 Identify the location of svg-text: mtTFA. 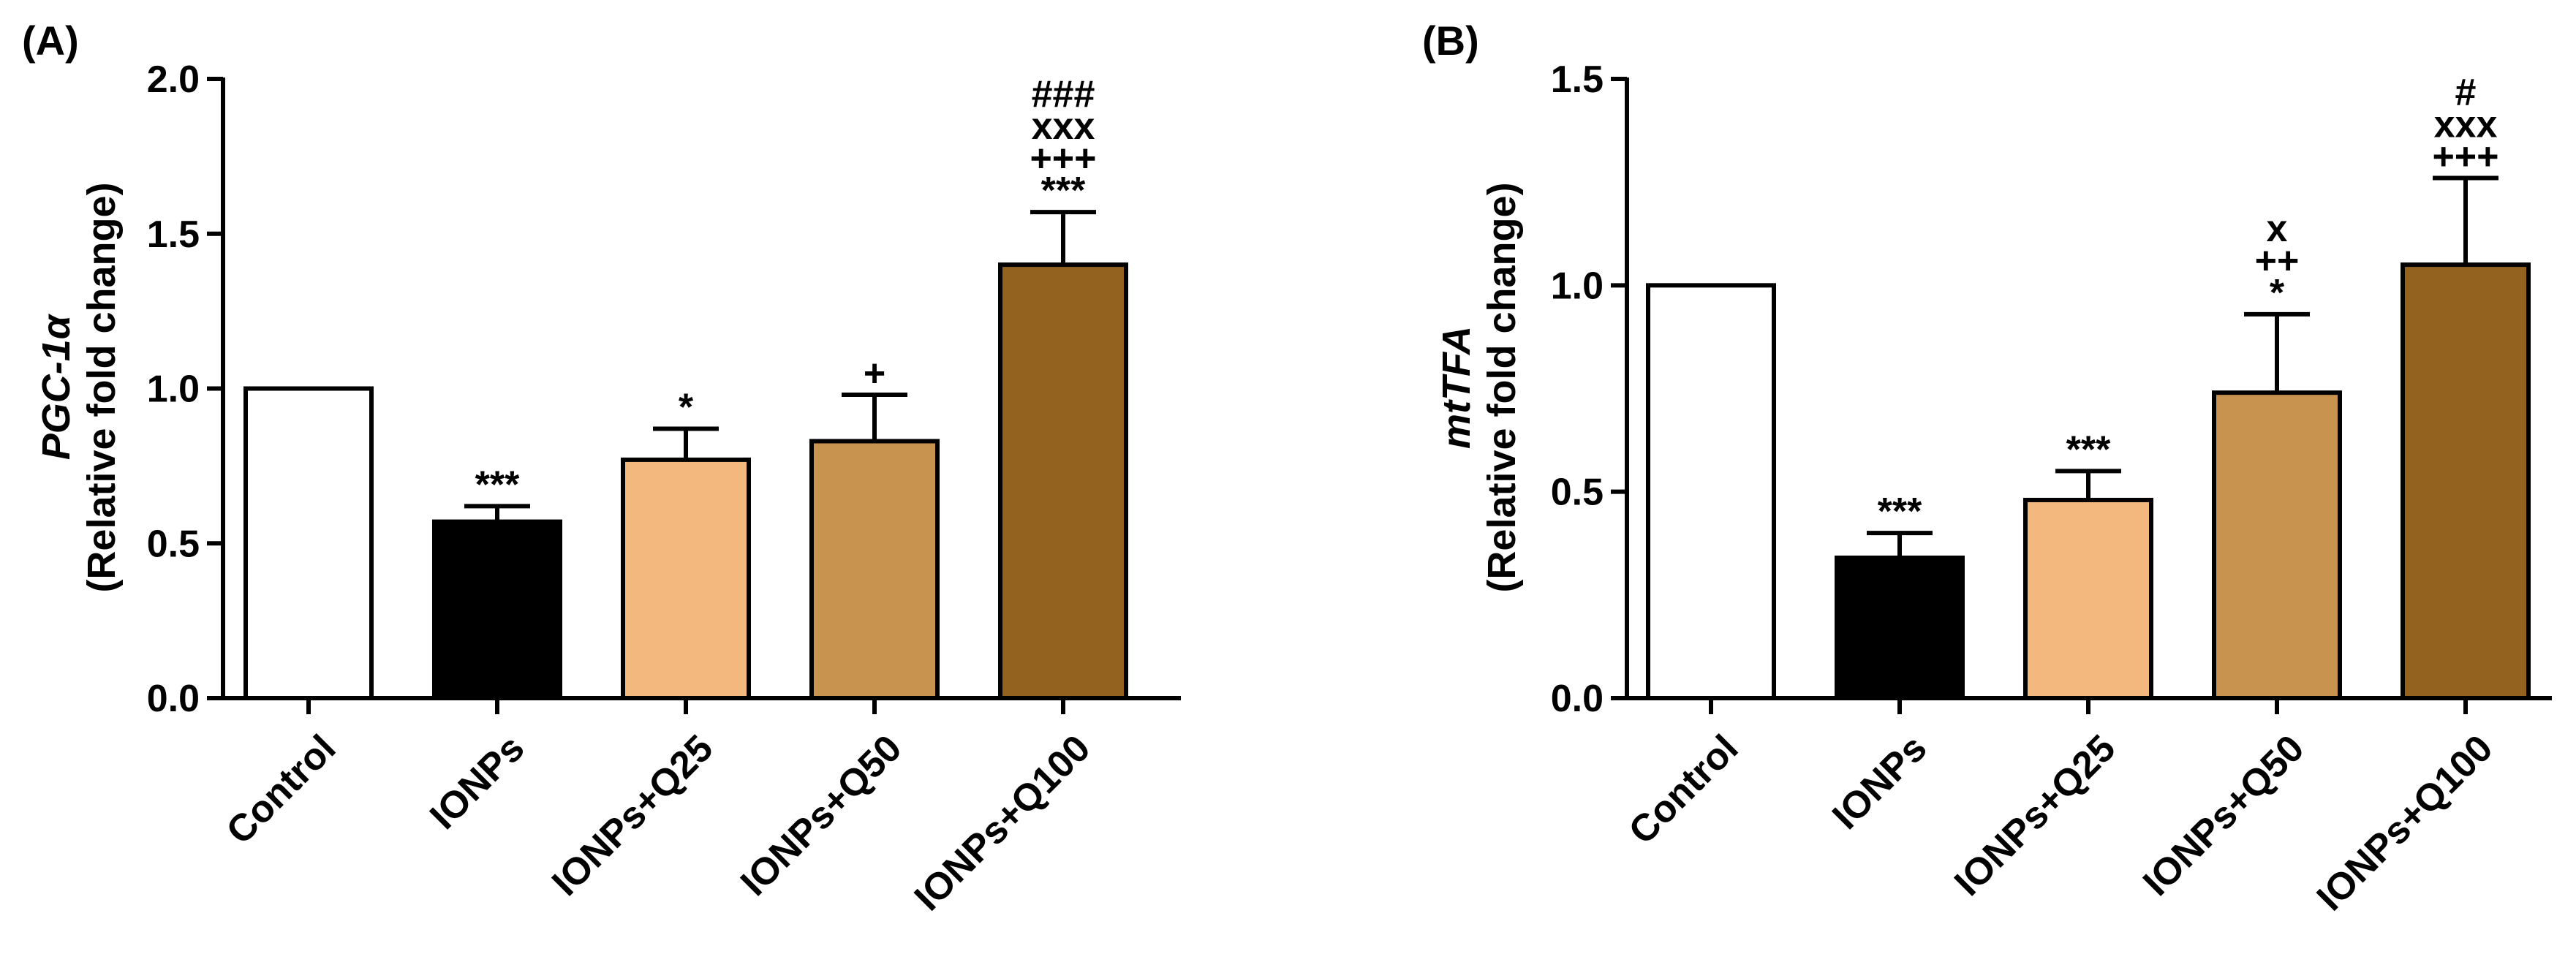
(1456, 387).